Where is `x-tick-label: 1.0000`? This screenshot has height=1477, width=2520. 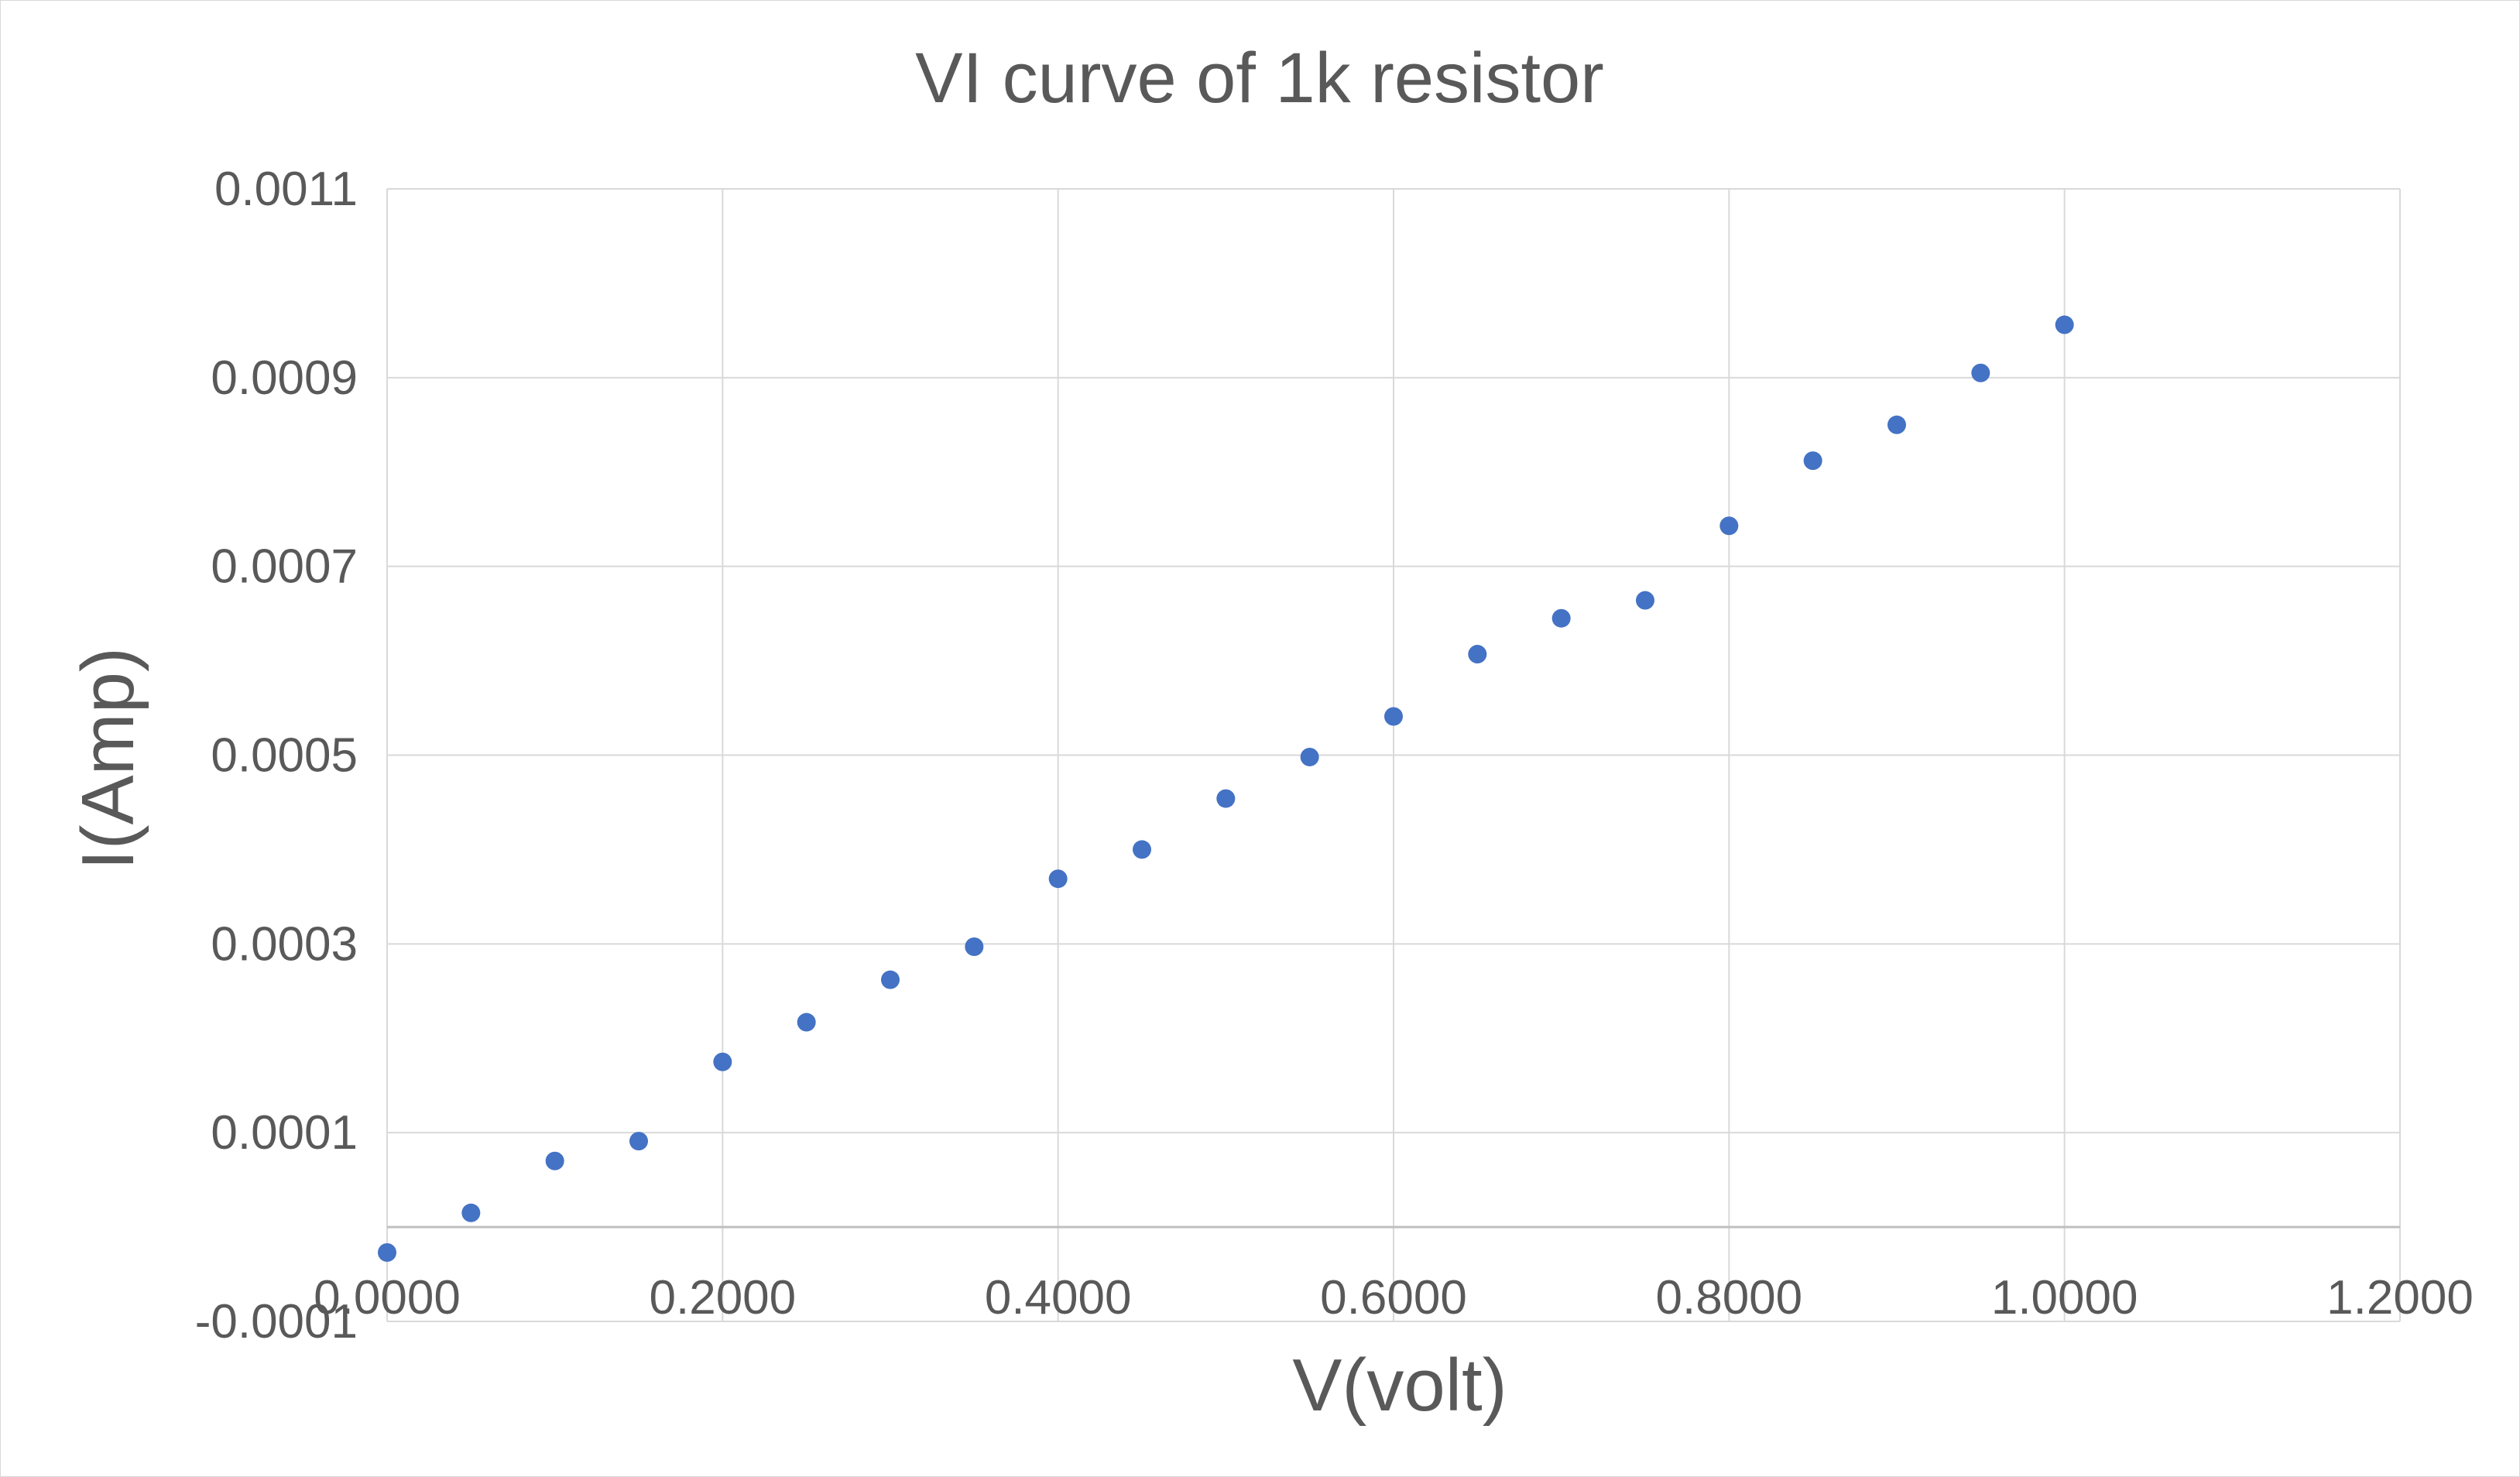 x-tick-label: 1.0000 is located at coordinates (2064, 1298).